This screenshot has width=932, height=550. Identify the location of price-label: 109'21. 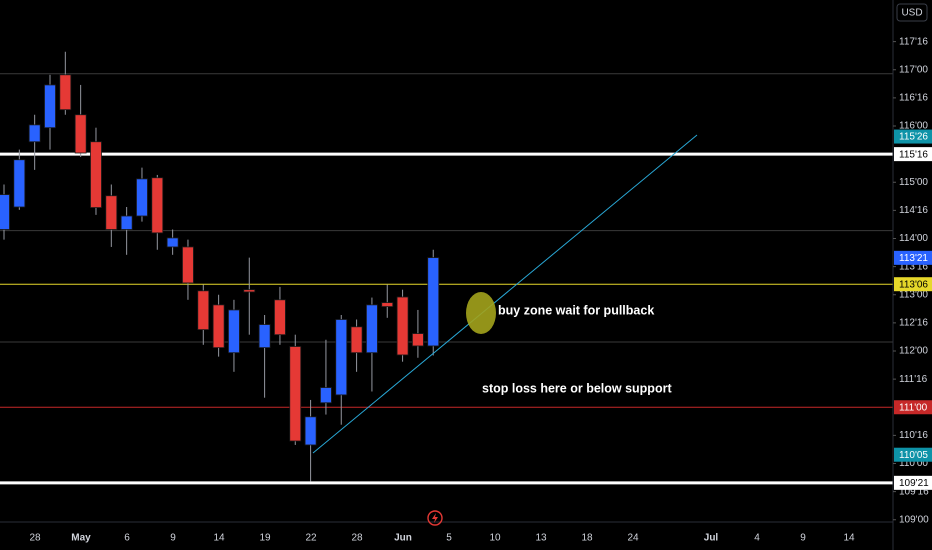
(914, 483).